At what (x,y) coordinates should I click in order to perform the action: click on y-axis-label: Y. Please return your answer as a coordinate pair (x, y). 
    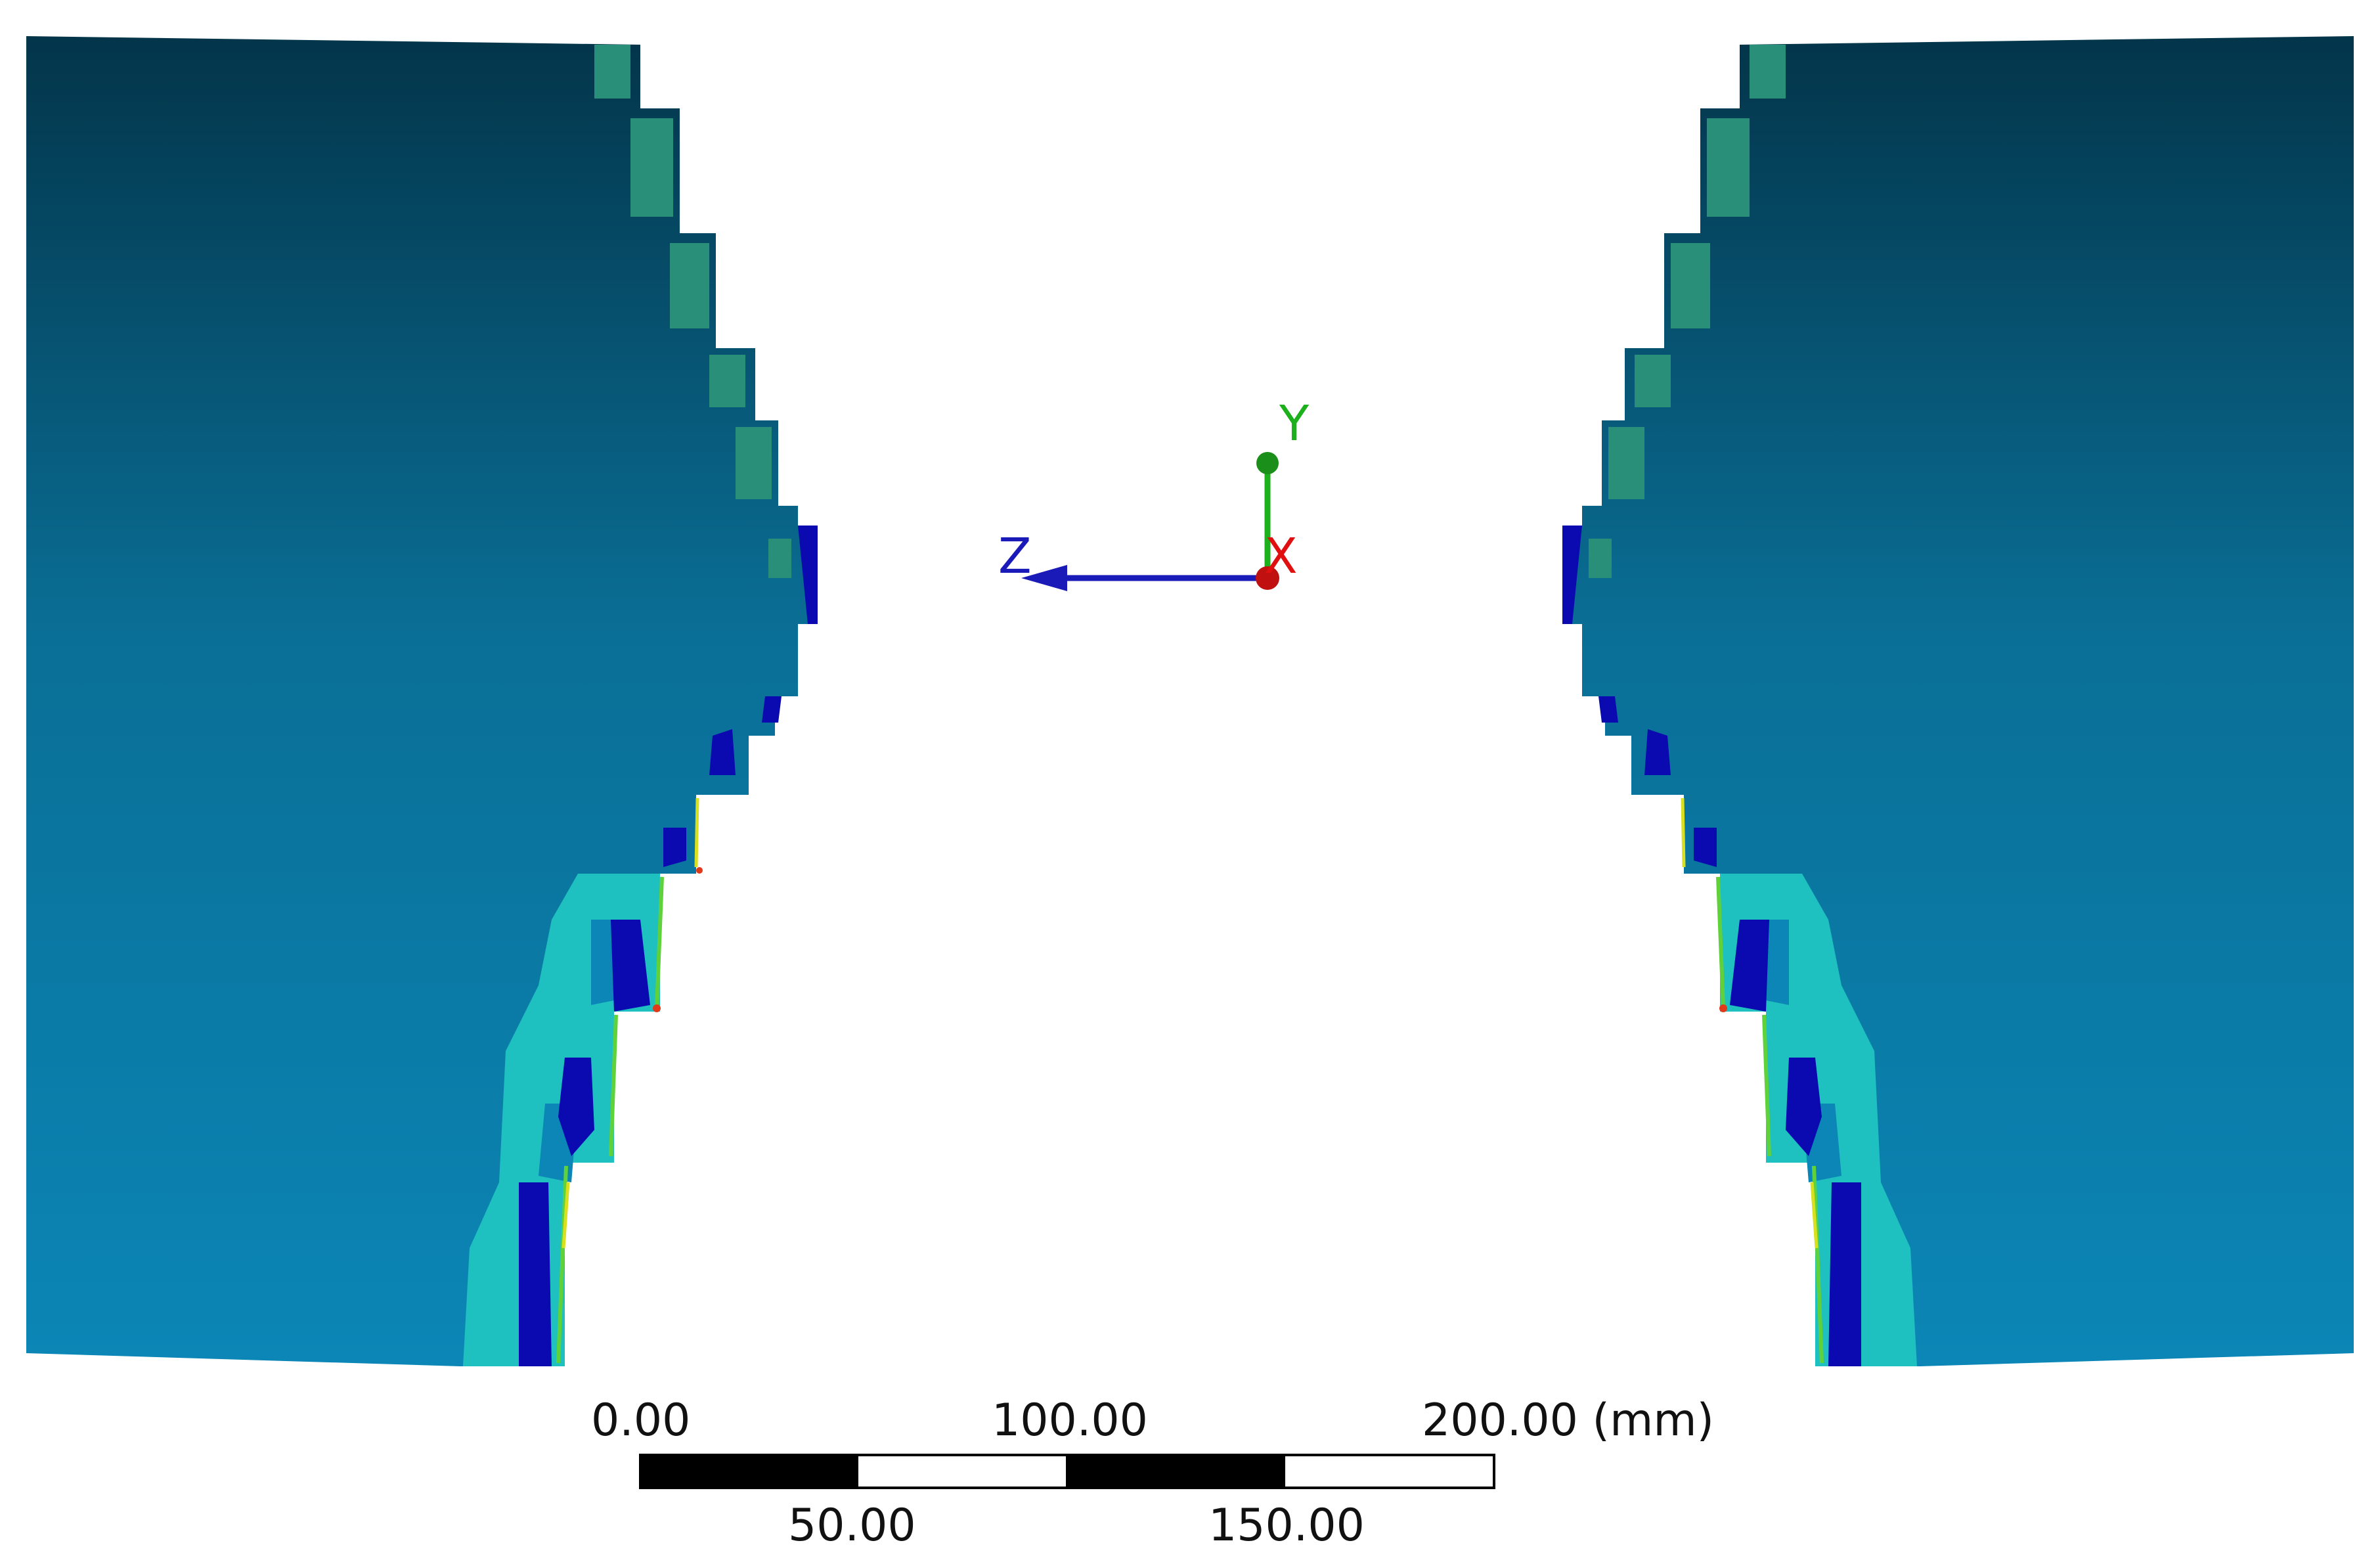
    Looking at the image, I should click on (1294, 423).